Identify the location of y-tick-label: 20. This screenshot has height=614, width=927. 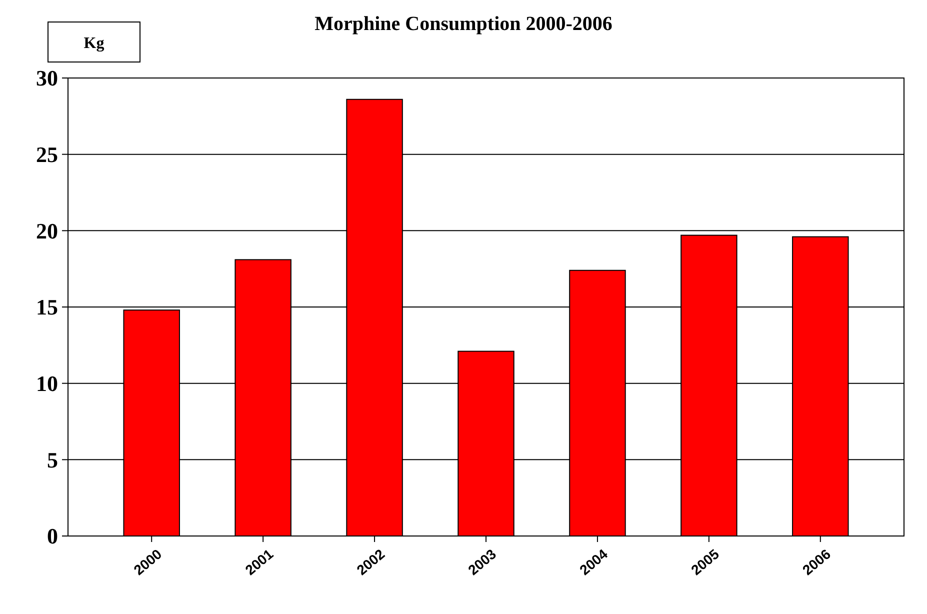
(47, 231).